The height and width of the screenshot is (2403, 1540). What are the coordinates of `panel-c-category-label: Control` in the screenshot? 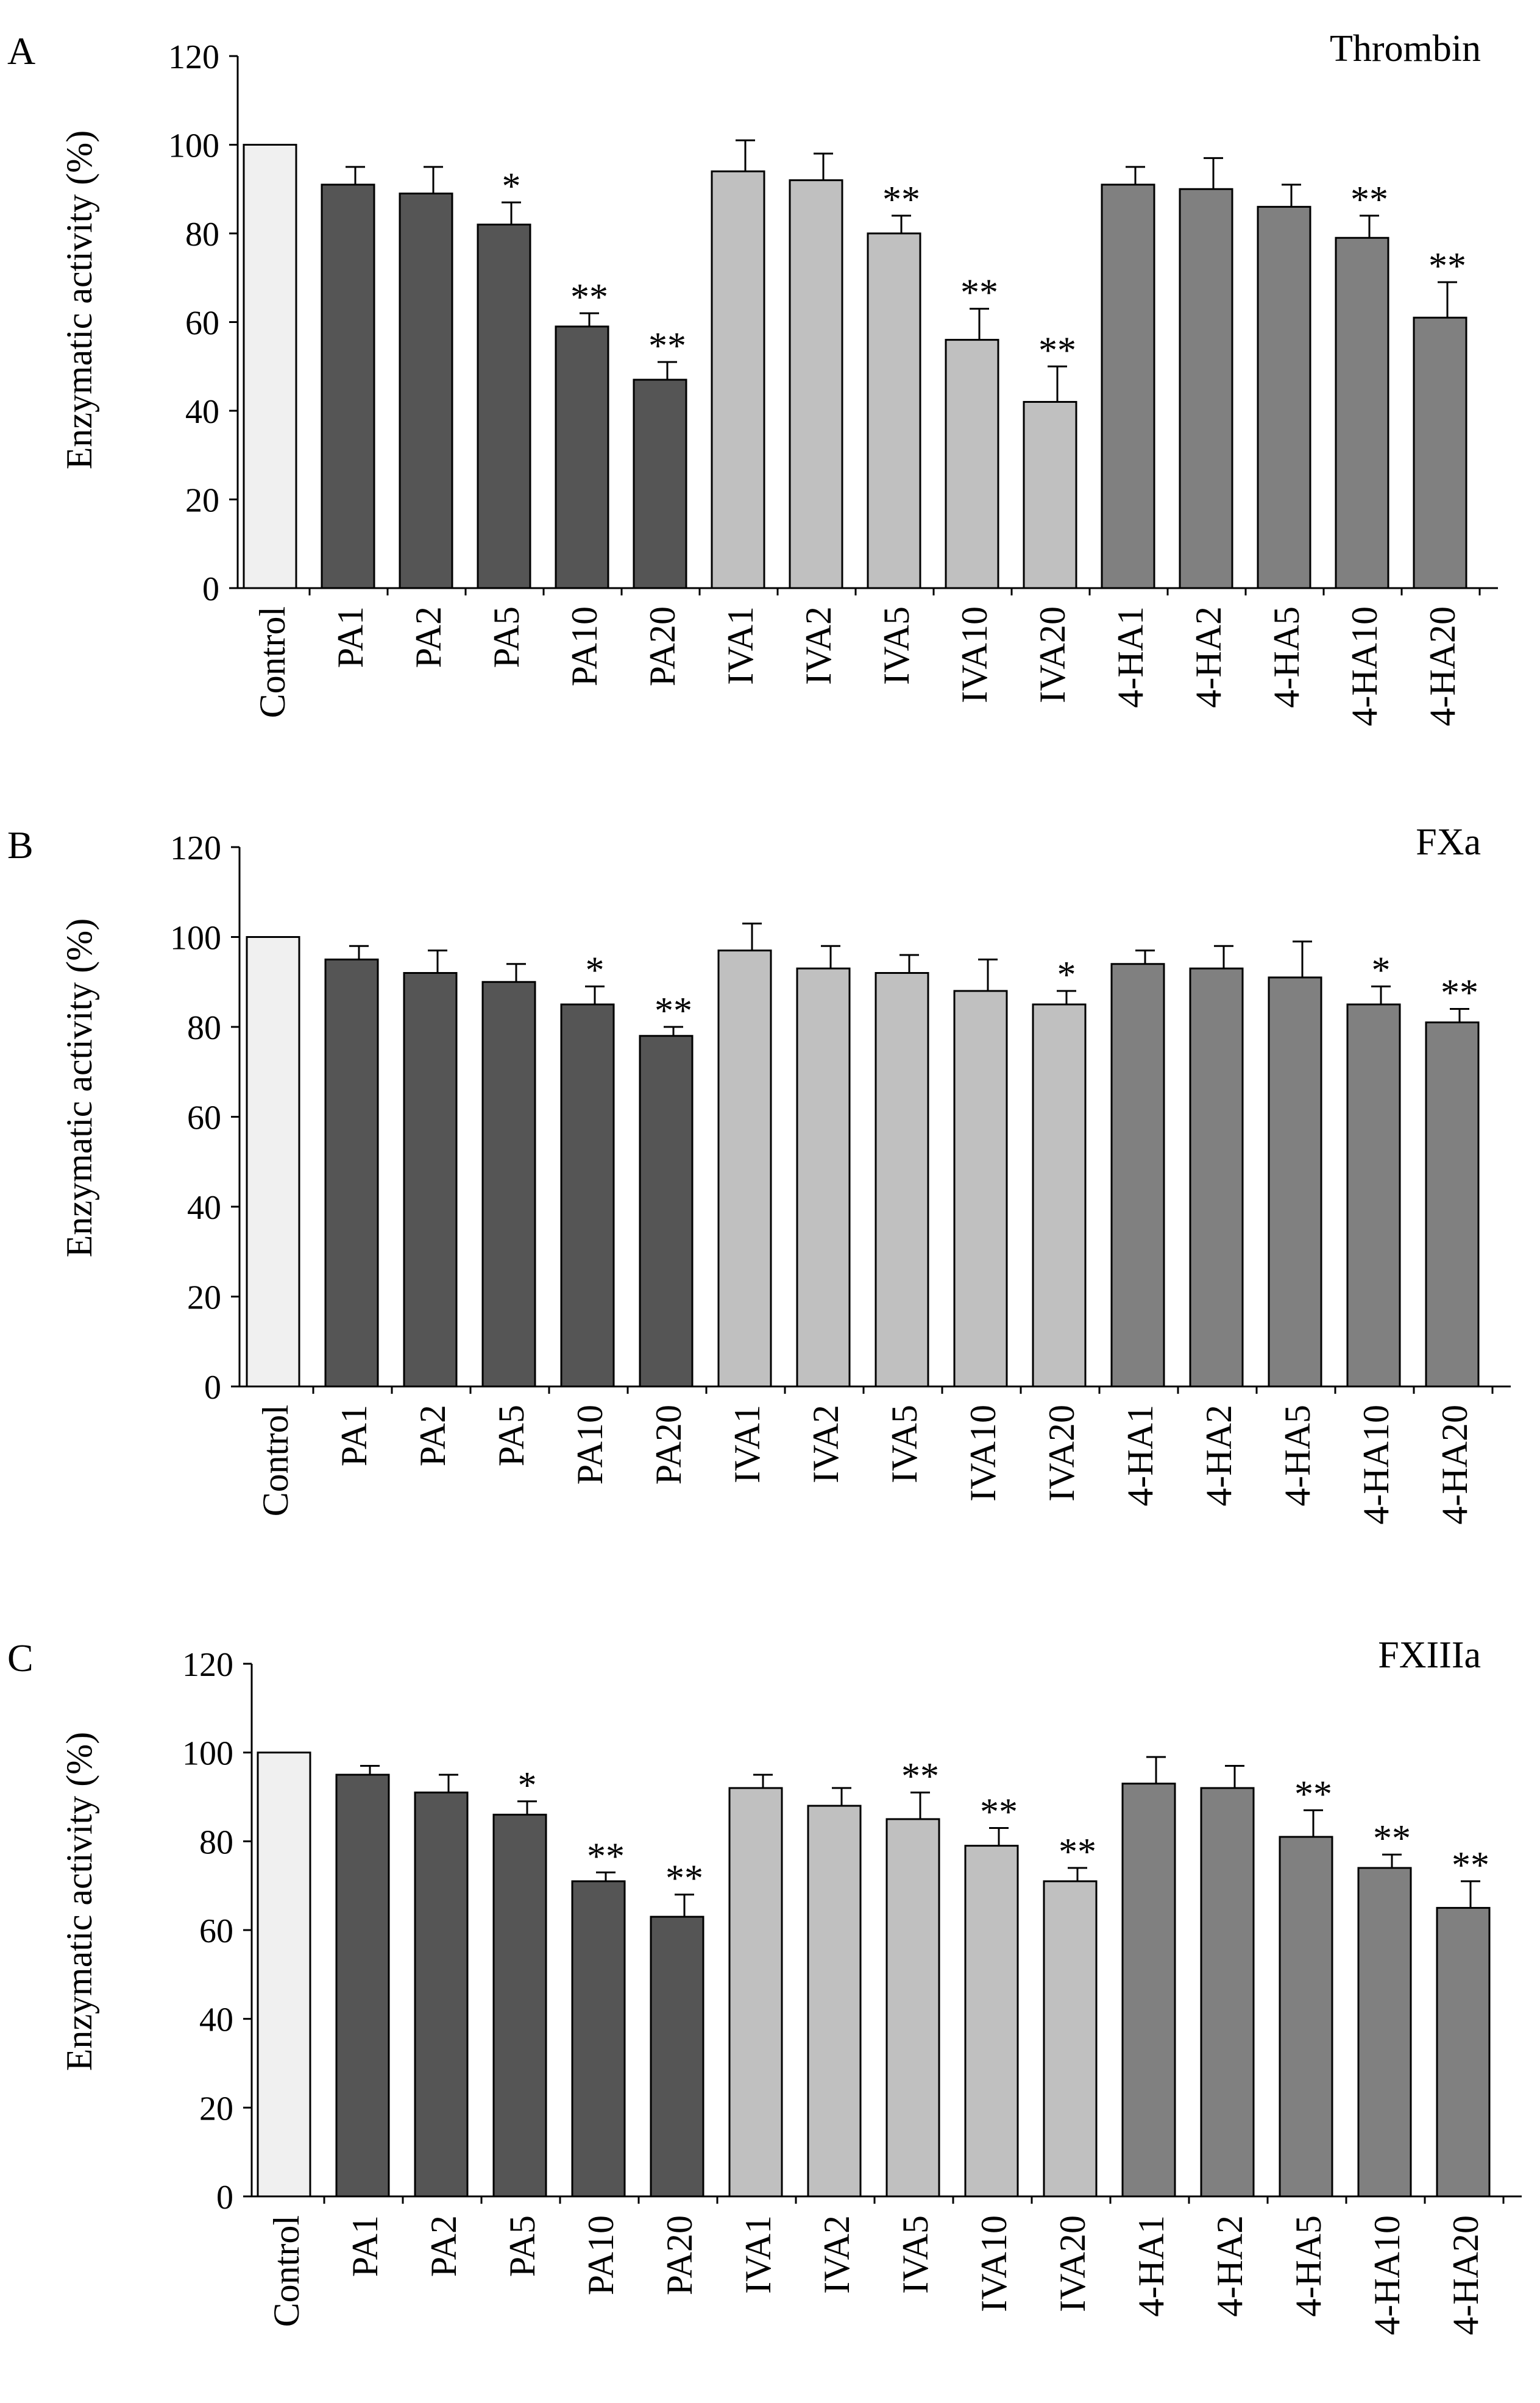 It's located at (286, 2271).